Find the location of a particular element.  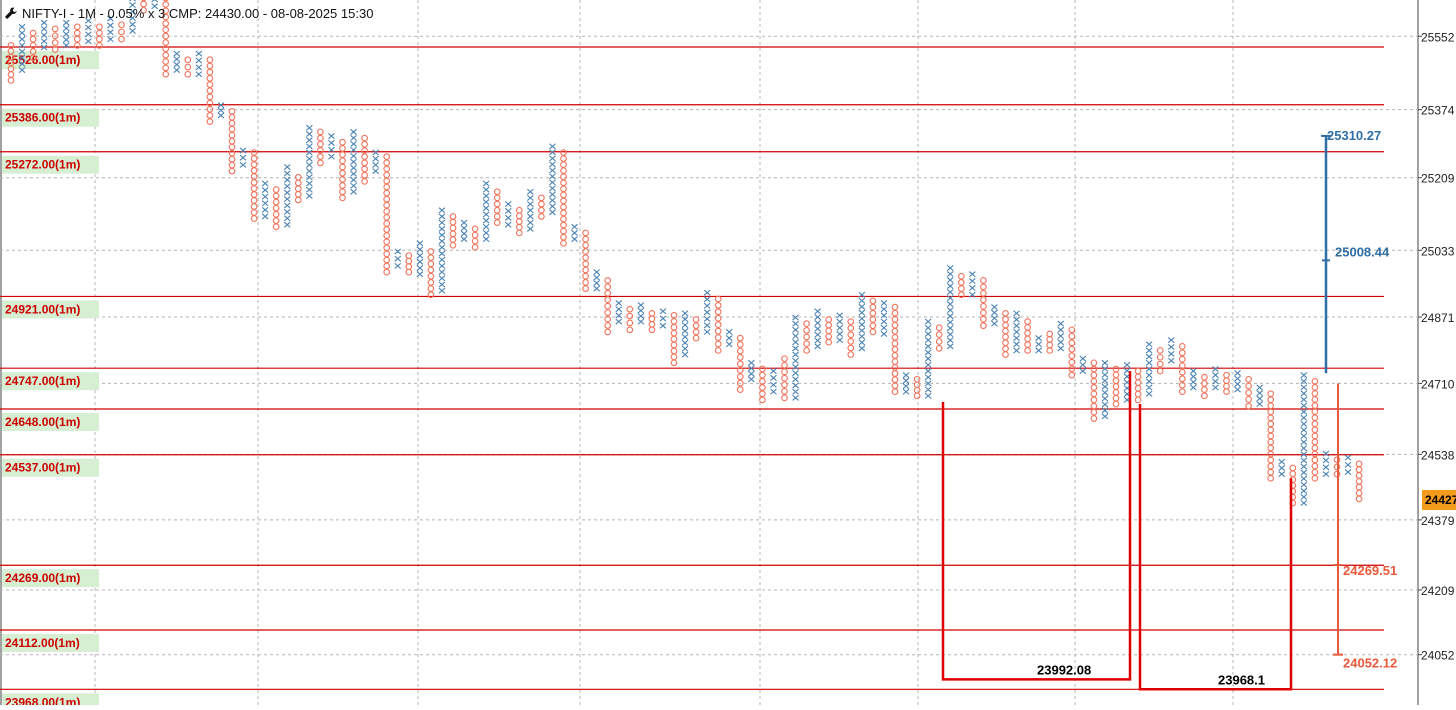

level-label: 24648.00(1m) is located at coordinates (42, 422).